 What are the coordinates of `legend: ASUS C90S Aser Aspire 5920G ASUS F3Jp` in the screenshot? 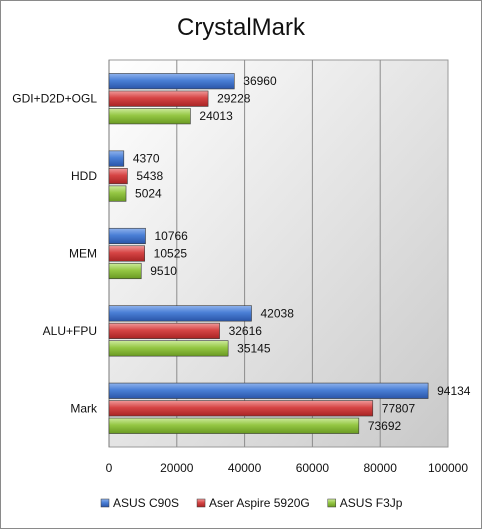 It's located at (251, 503).